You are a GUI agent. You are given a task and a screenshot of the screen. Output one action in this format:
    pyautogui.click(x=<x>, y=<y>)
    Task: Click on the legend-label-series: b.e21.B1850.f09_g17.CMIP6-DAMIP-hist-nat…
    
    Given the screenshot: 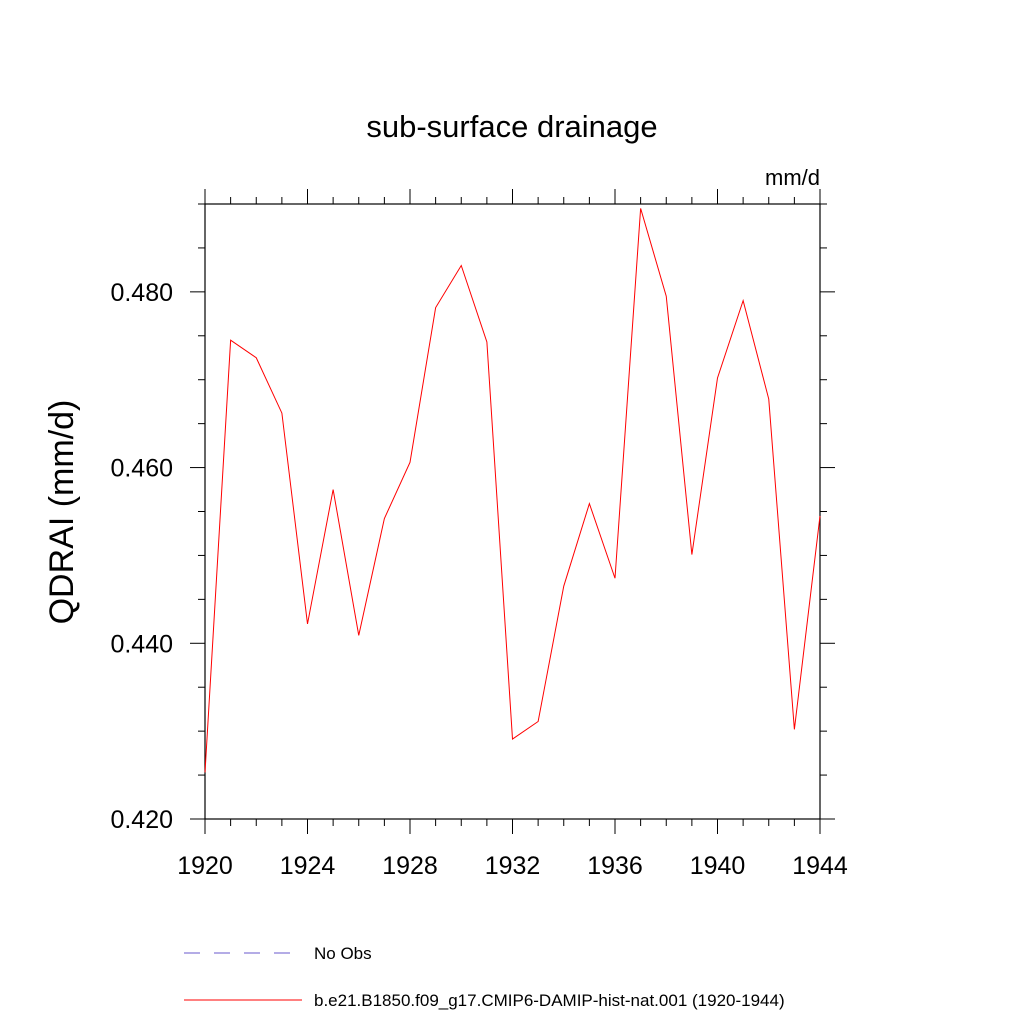 What is the action you would take?
    pyautogui.click(x=549, y=1000)
    